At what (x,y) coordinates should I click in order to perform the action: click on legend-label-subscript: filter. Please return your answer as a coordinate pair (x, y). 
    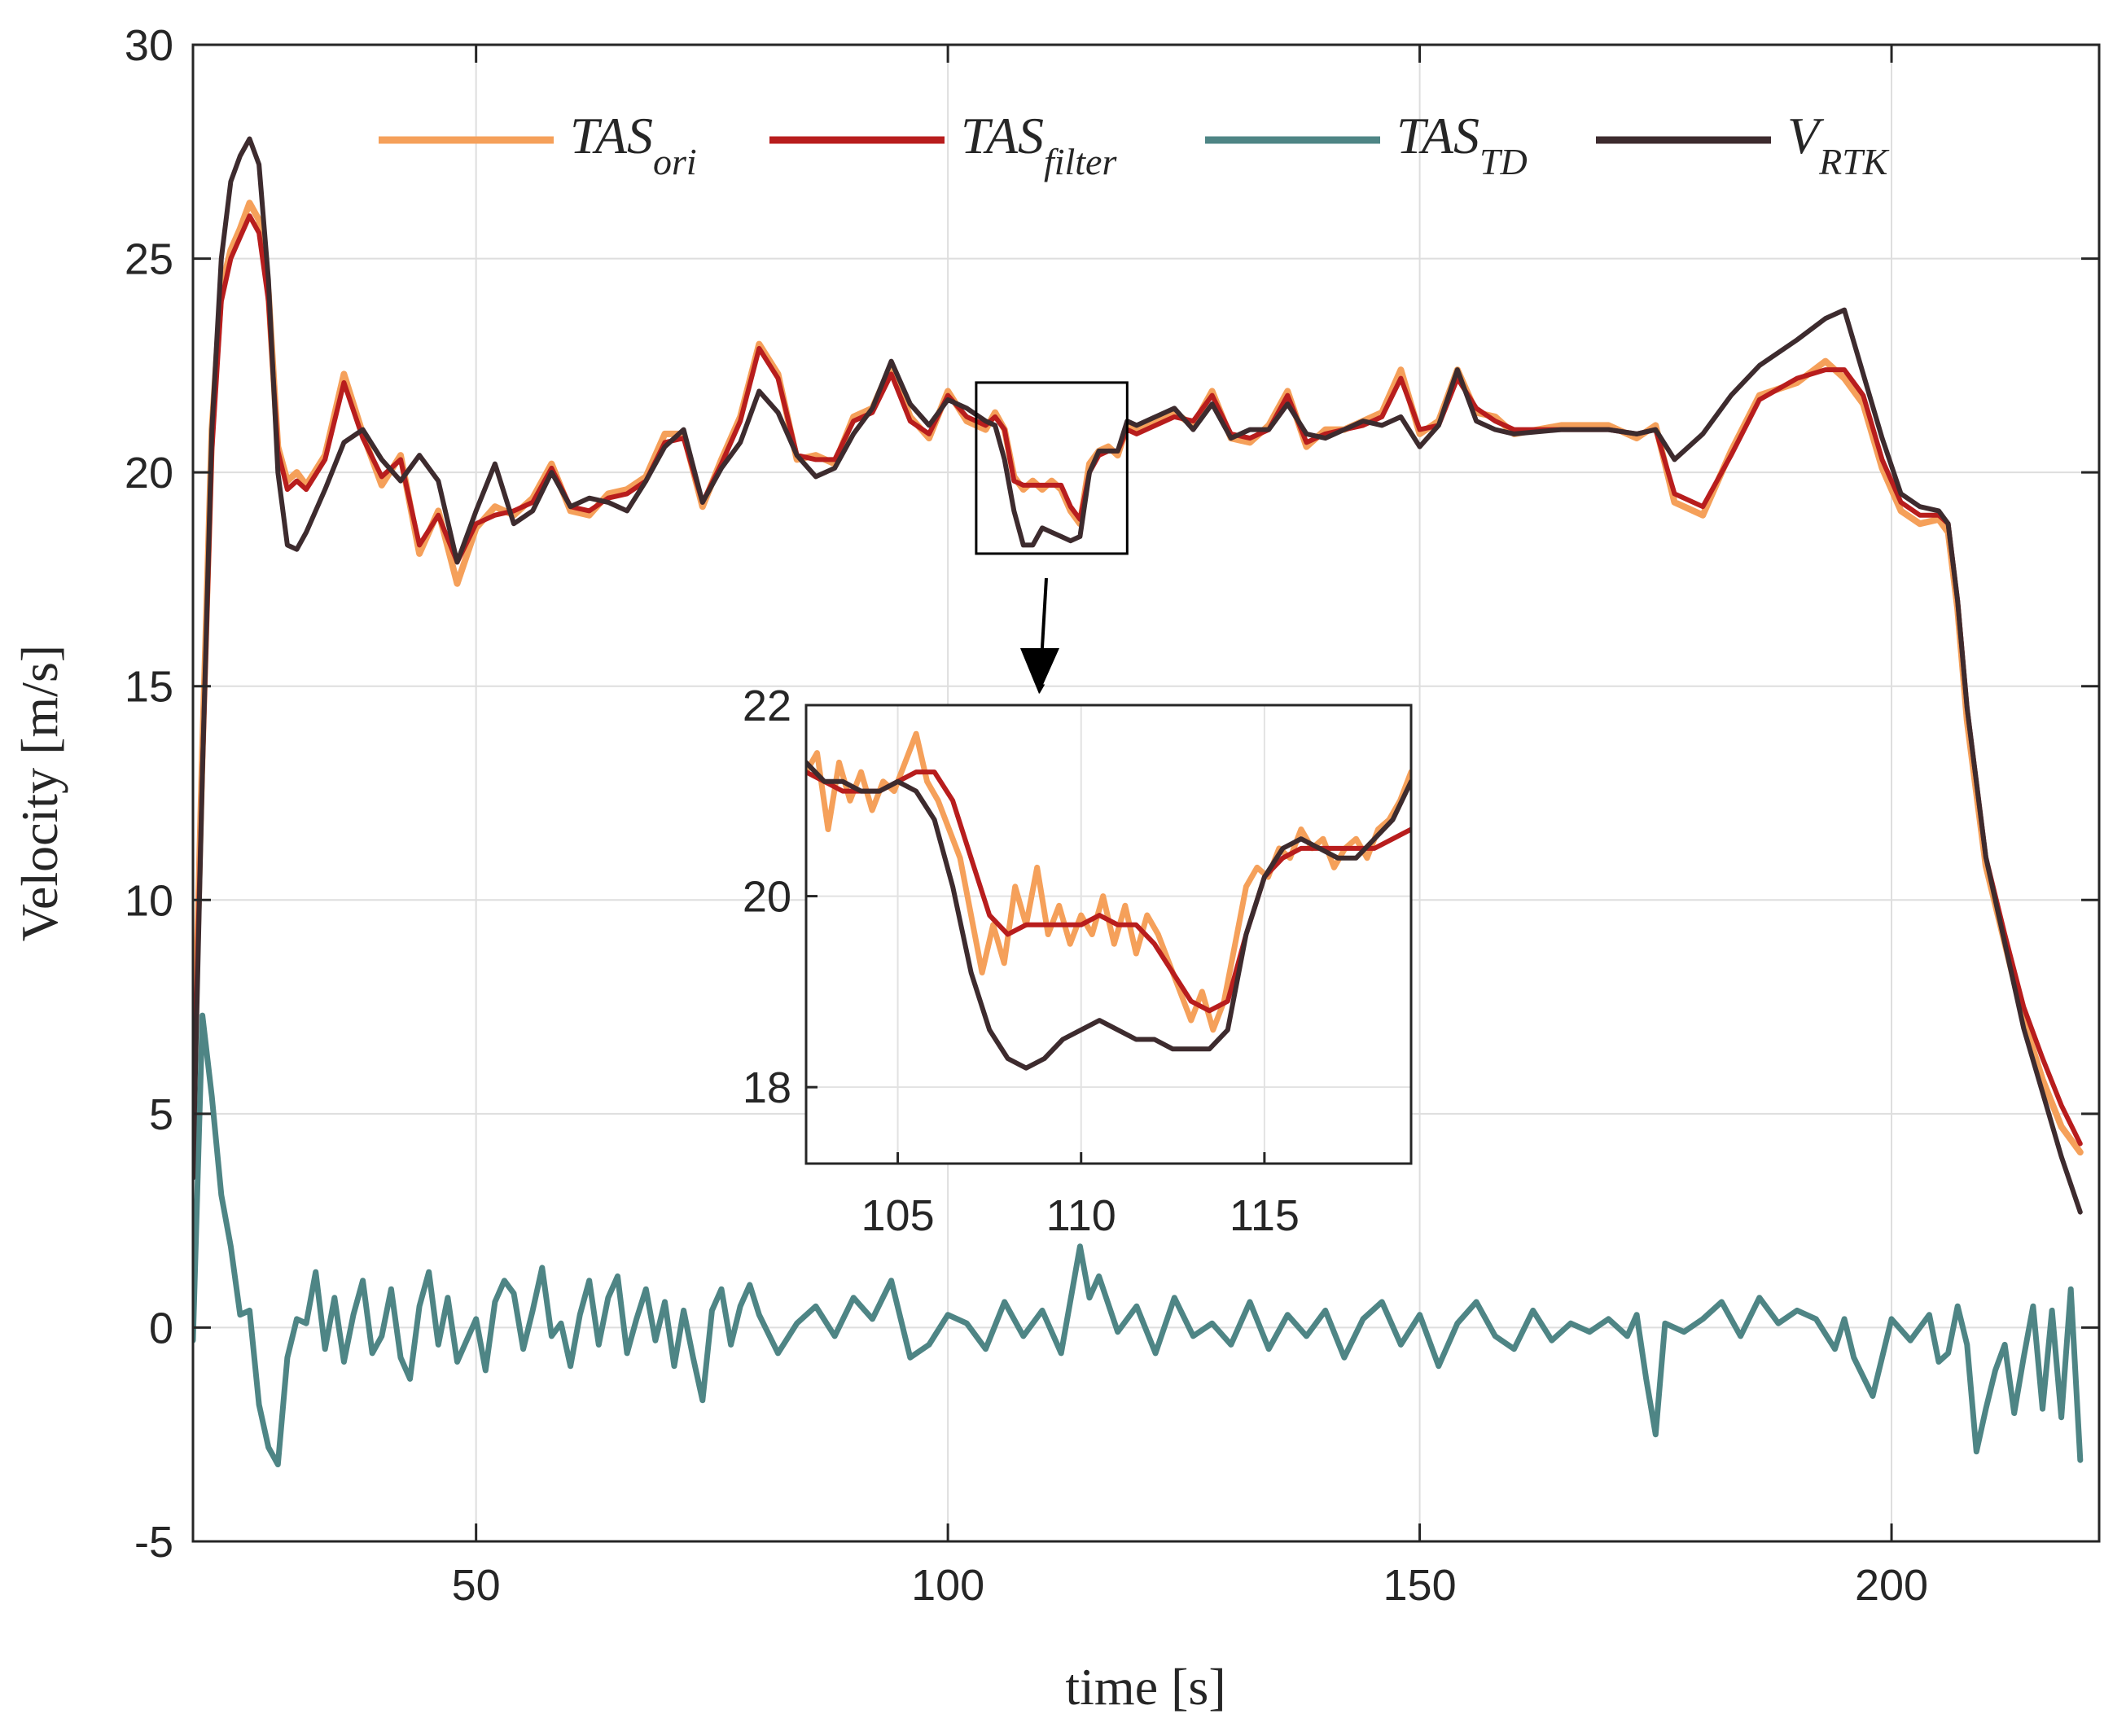
    Looking at the image, I should click on (1081, 161).